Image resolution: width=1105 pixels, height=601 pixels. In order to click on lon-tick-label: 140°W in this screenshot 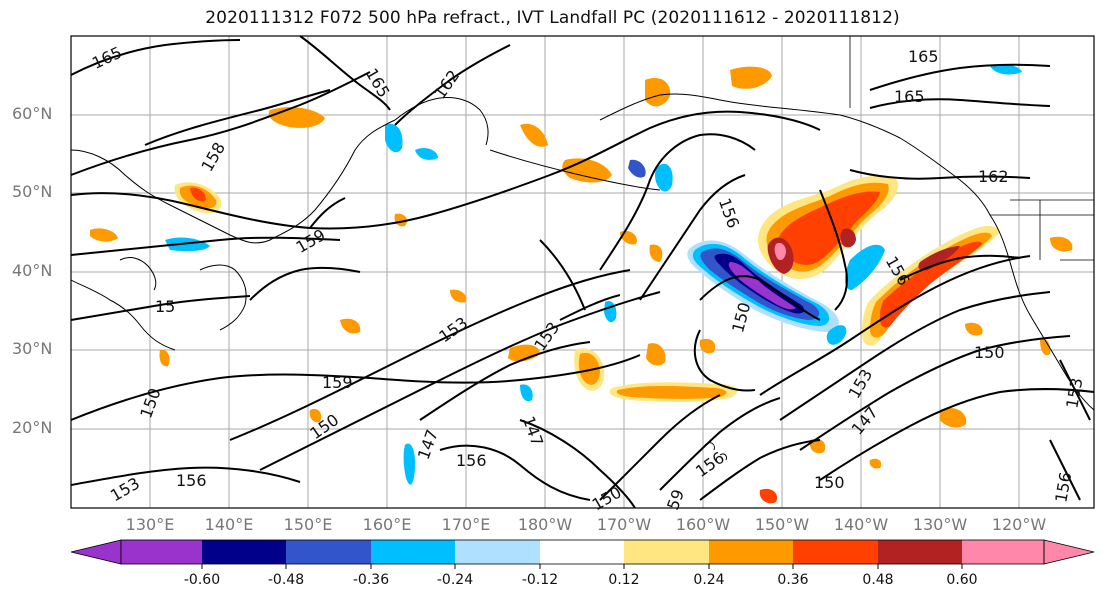, I will do `click(861, 524)`.